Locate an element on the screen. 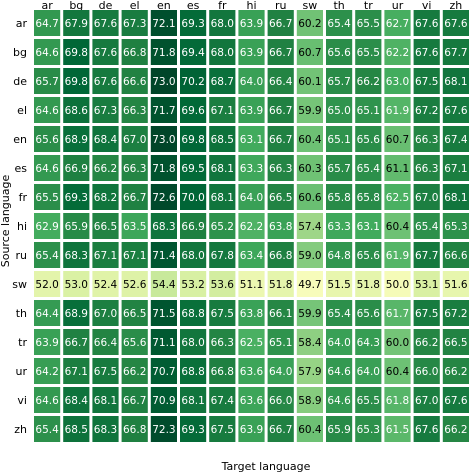  heatmap-cell-bg-tr is located at coordinates (368, 52).